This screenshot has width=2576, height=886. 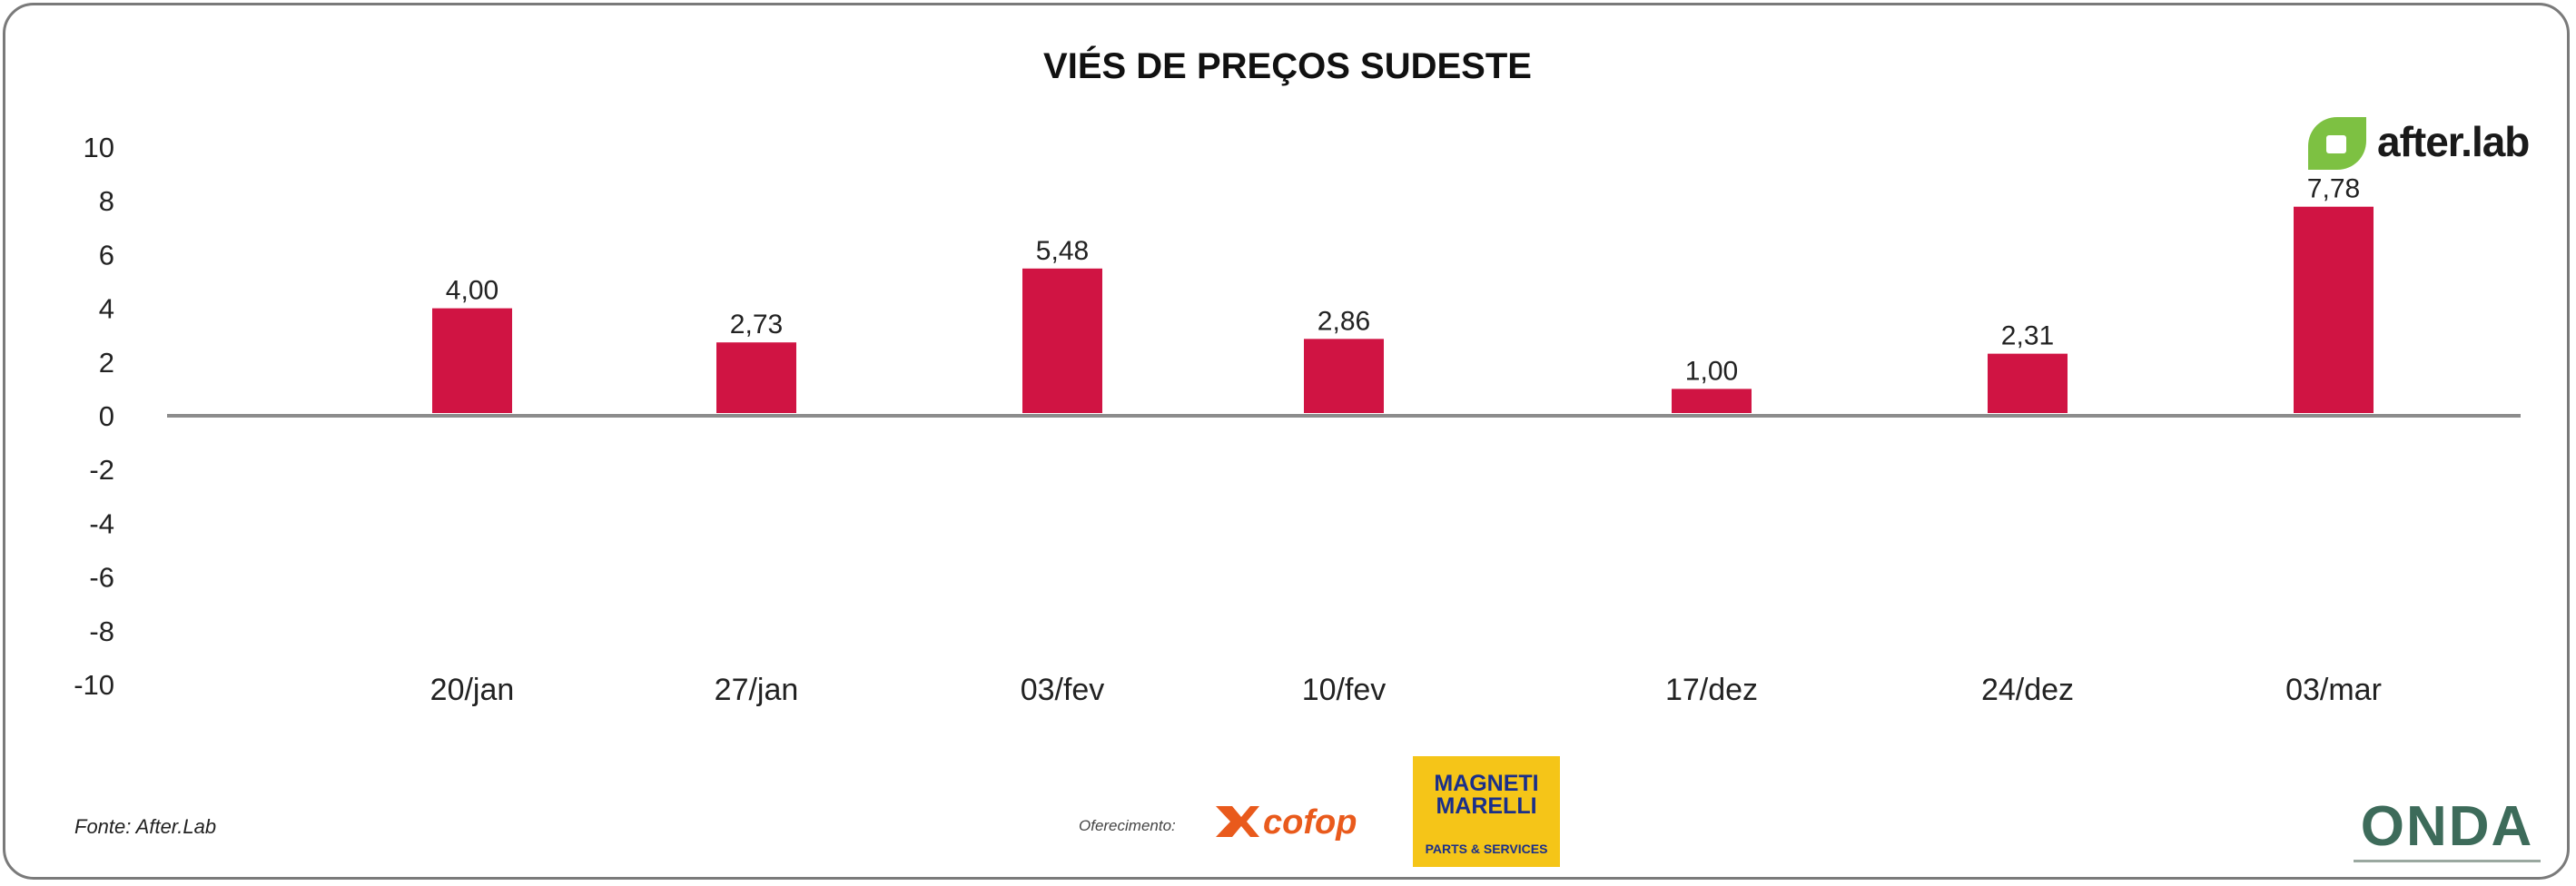 I want to click on data-label: 4,00, so click(x=472, y=291).